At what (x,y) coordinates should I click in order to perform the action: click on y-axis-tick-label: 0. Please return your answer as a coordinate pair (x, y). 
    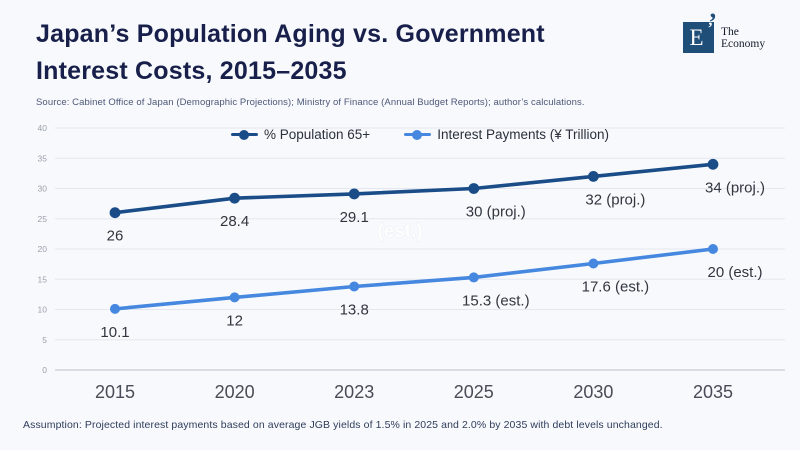
    Looking at the image, I should click on (44, 370).